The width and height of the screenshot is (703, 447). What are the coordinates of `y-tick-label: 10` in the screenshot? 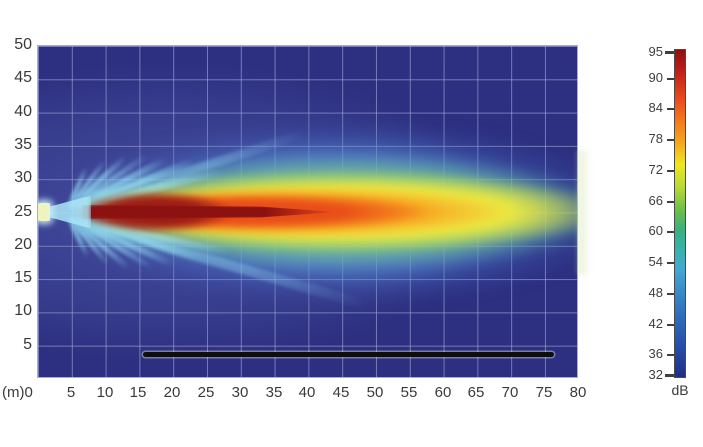 It's located at (23, 310).